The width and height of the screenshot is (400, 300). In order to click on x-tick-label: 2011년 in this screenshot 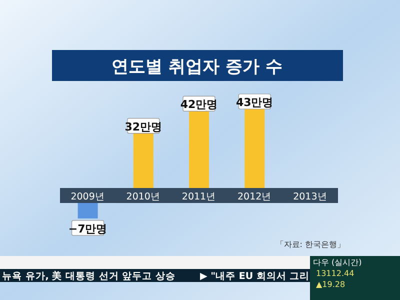, I will do `click(199, 197)`.